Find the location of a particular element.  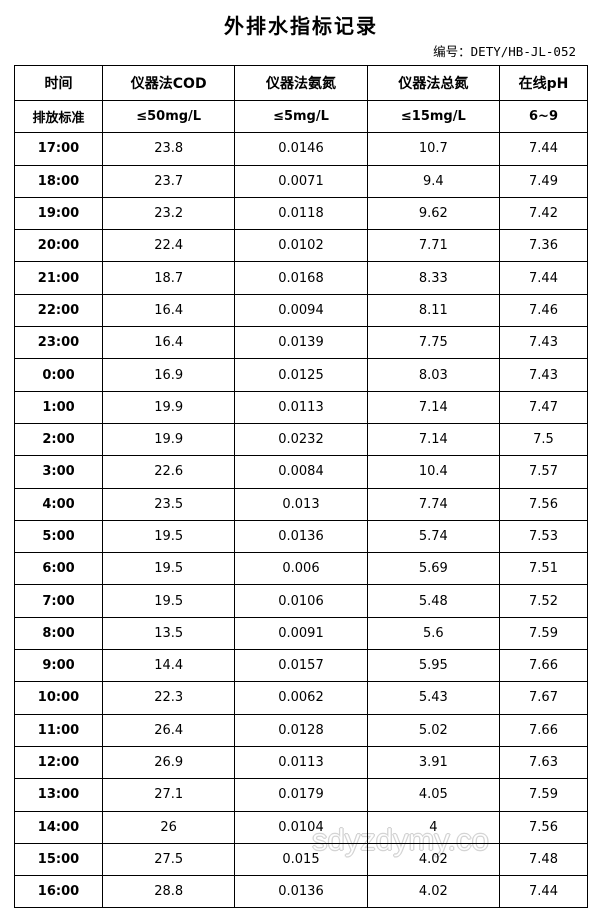

cell-total-nitrogen: 8.33 is located at coordinates (433, 278).